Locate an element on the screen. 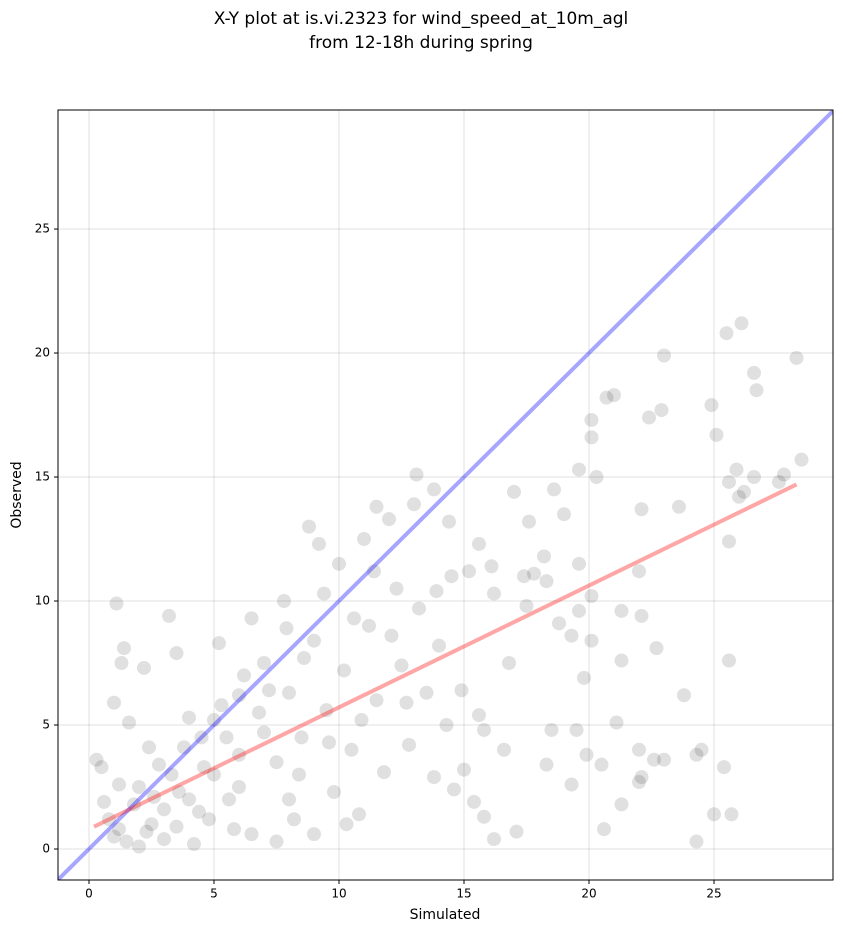  x-tick-label: 0 is located at coordinates (89, 894).